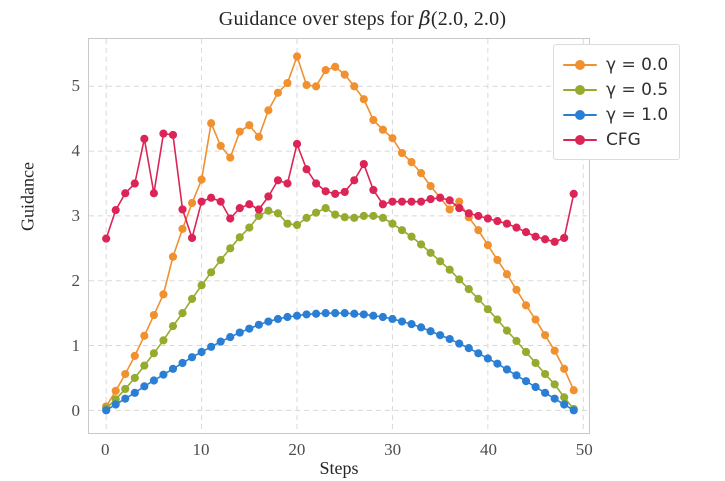  I want to click on legend-label: γ = 0.0, so click(637, 64).